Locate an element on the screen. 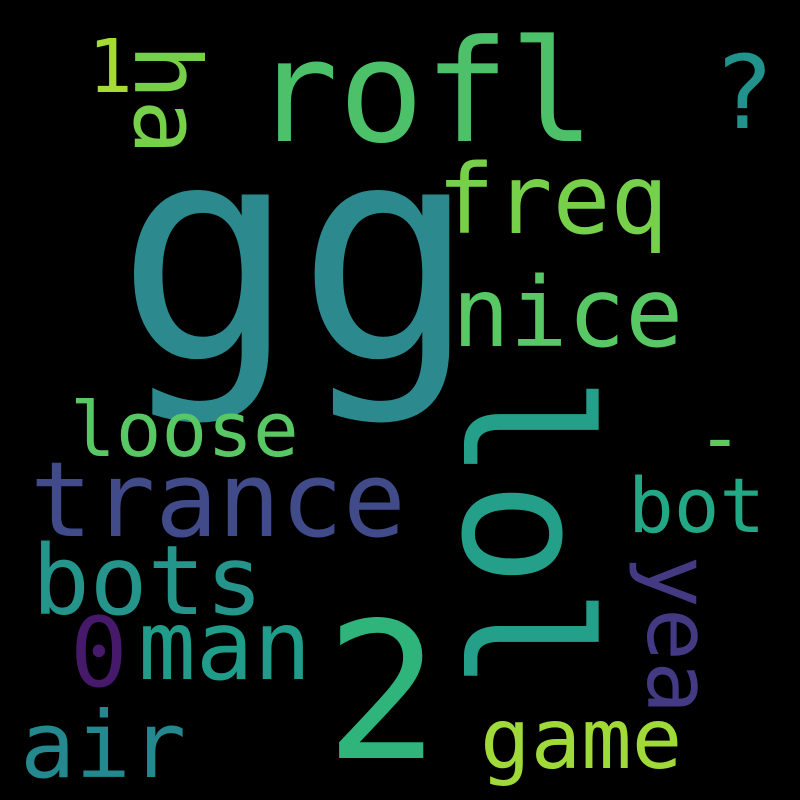 The image size is (800, 800). word-air: air is located at coordinates (103, 745).